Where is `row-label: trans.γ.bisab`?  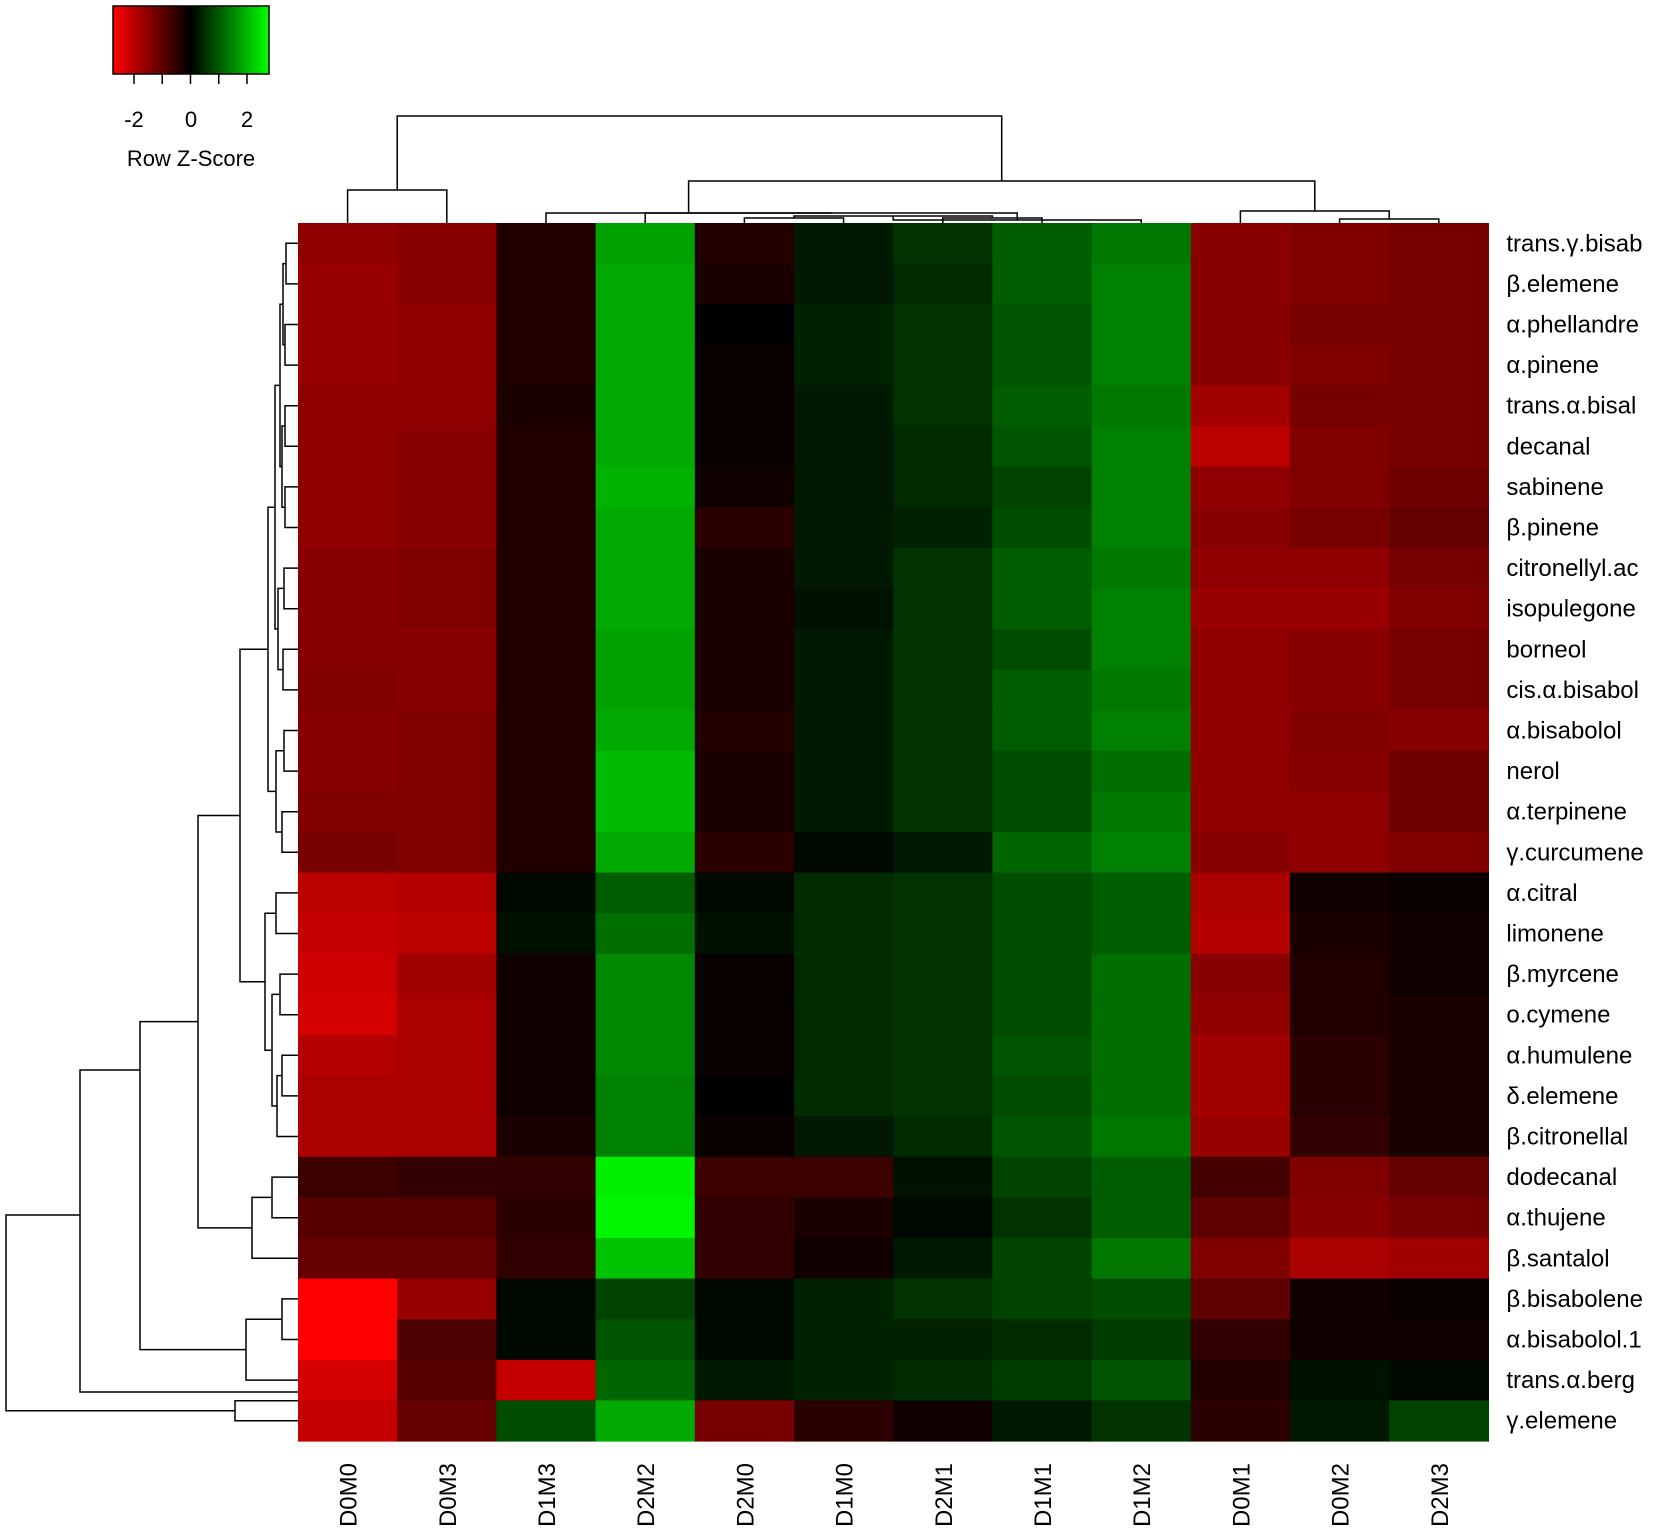
row-label: trans.γ.bisab is located at coordinates (1574, 243).